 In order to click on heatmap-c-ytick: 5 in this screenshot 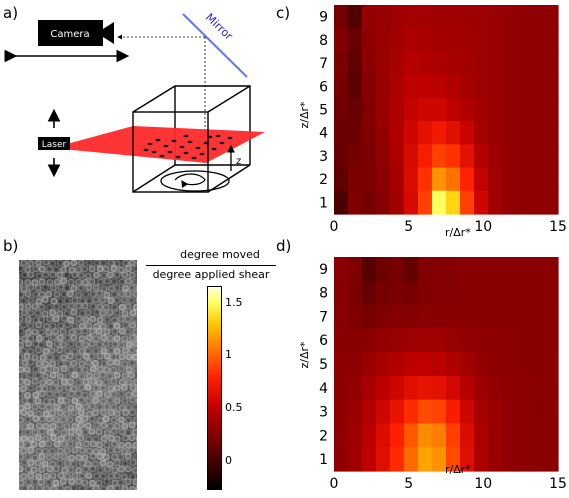, I will do `click(323, 111)`.